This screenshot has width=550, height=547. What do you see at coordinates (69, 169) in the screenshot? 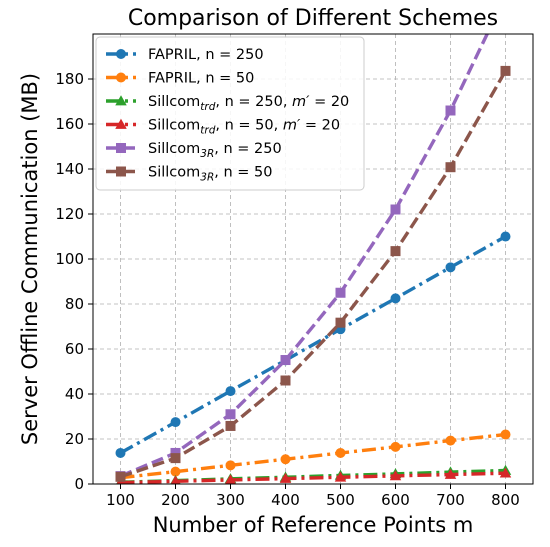
I see `y-tick-label: 140` at bounding box center [69, 169].